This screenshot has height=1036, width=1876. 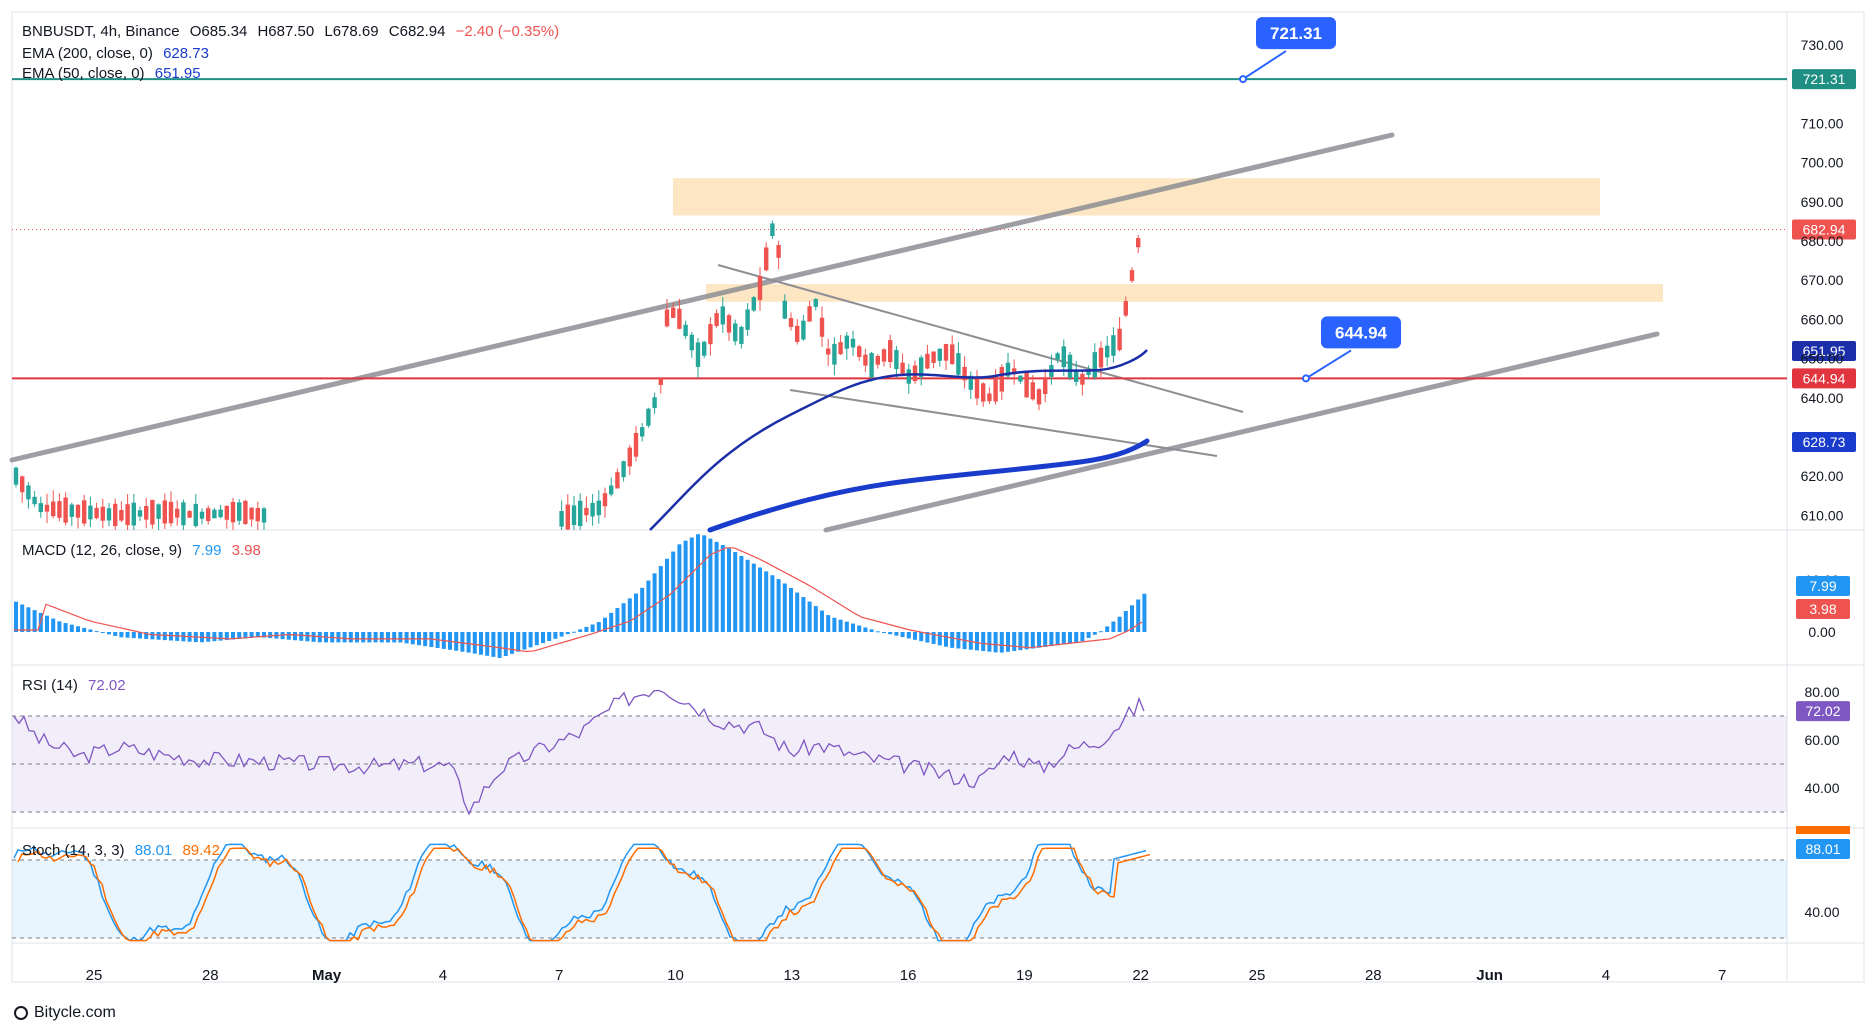 What do you see at coordinates (1823, 830) in the screenshot?
I see `stoch-d-tag` at bounding box center [1823, 830].